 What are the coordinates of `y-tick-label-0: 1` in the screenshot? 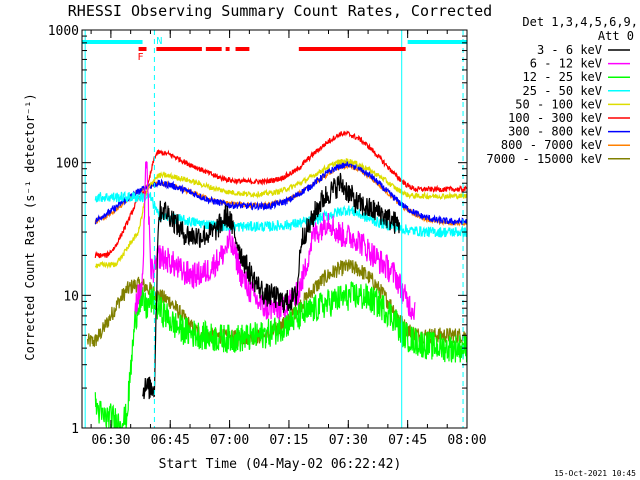 It's located at (75, 429).